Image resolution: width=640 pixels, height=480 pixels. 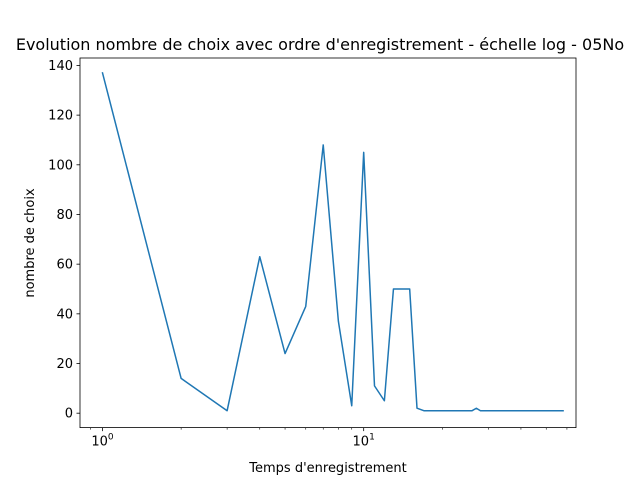 I want to click on y-tick-label: 40, so click(x=64, y=314).